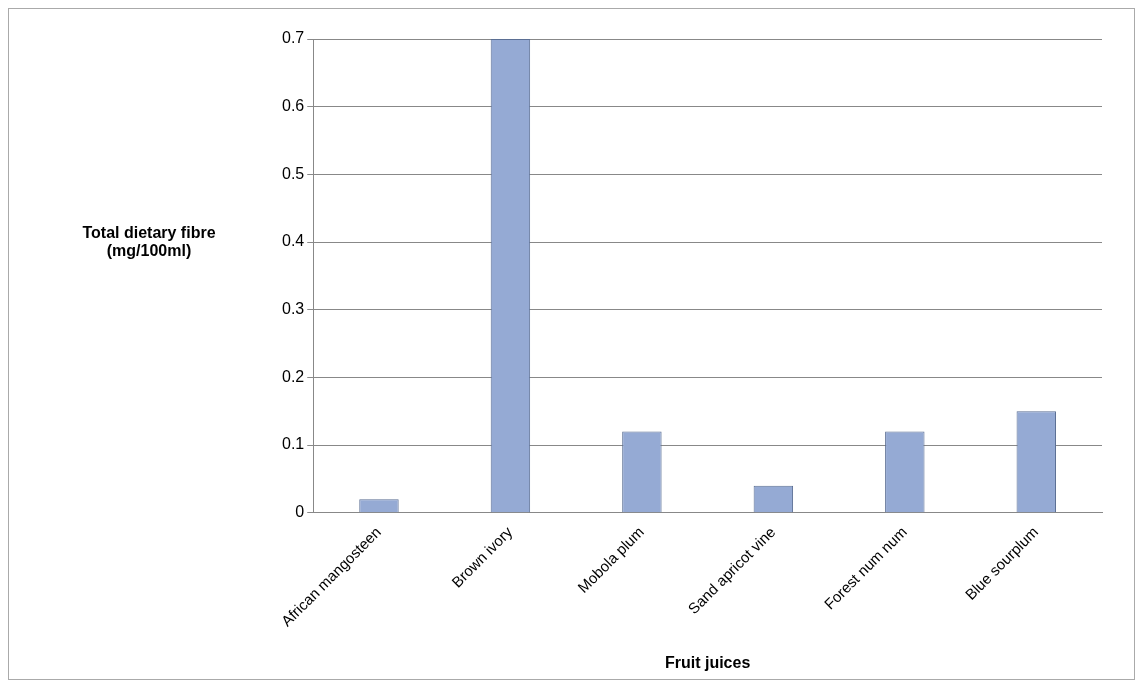 The width and height of the screenshot is (1141, 687). What do you see at coordinates (293, 173) in the screenshot?
I see `y-tick-label: 0.5` at bounding box center [293, 173].